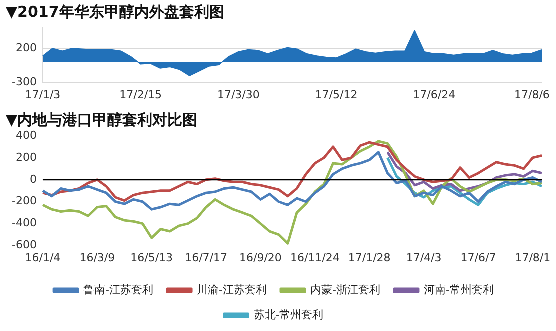 This screenshot has height=331, width=556. What do you see at coordinates (345, 289) in the screenshot?
I see `legend-label: 内蒙-浙江套利` at bounding box center [345, 289].